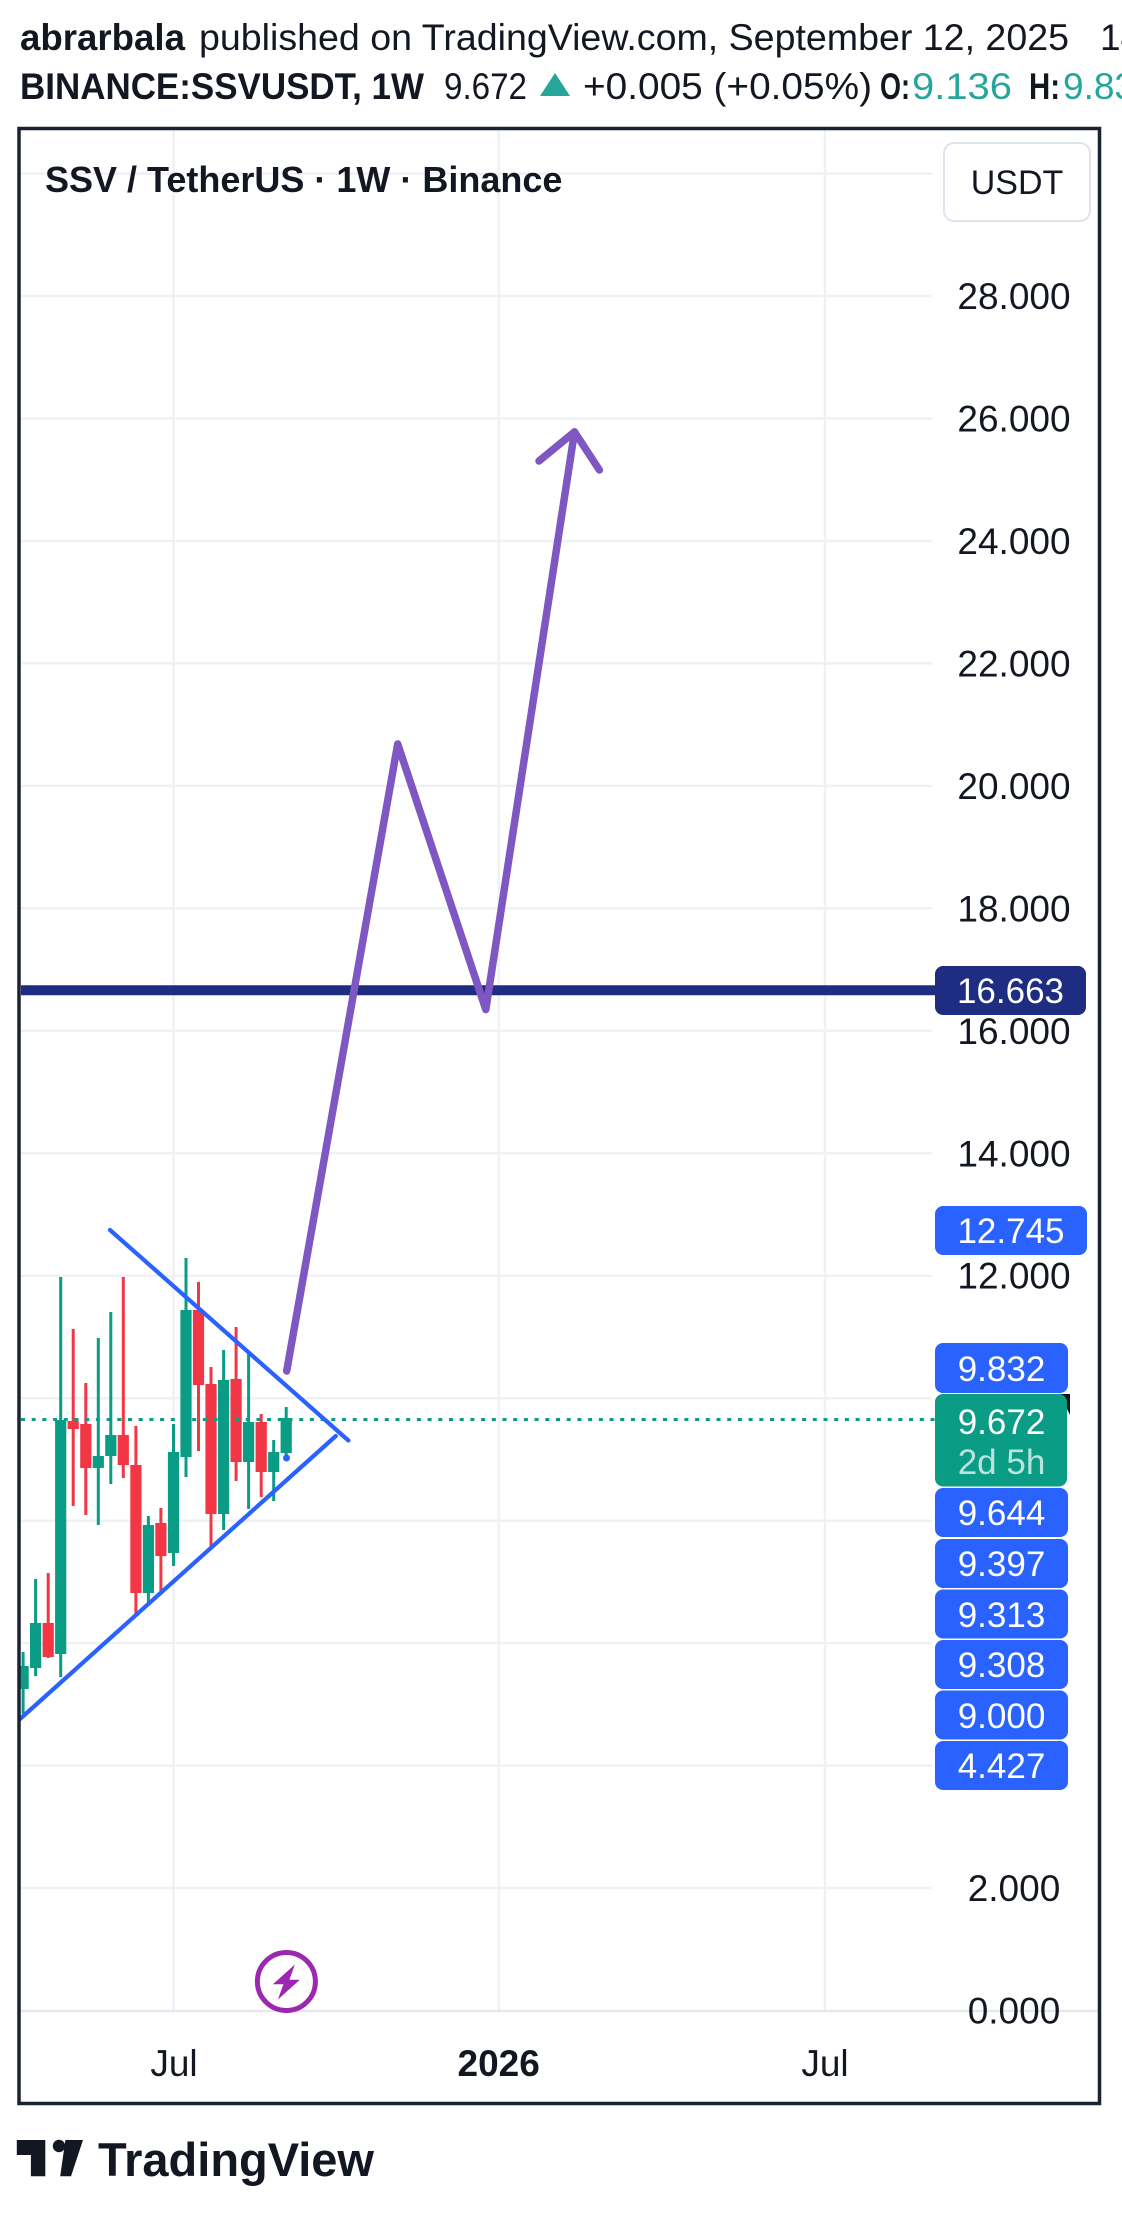 This screenshot has width=1122, height=2214. What do you see at coordinates (1017, 183) in the screenshot?
I see `svg-text: USDT` at bounding box center [1017, 183].